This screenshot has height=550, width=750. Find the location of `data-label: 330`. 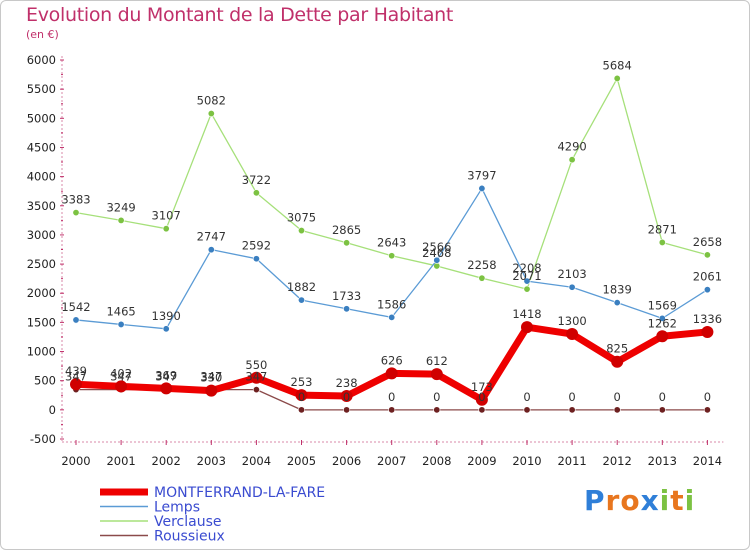

data-label: 330 is located at coordinates (211, 378).